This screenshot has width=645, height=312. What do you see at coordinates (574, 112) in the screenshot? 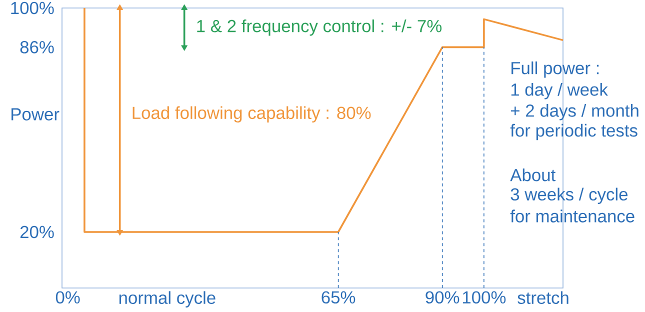
I see `annotation: + 2 days / month` at bounding box center [574, 112].